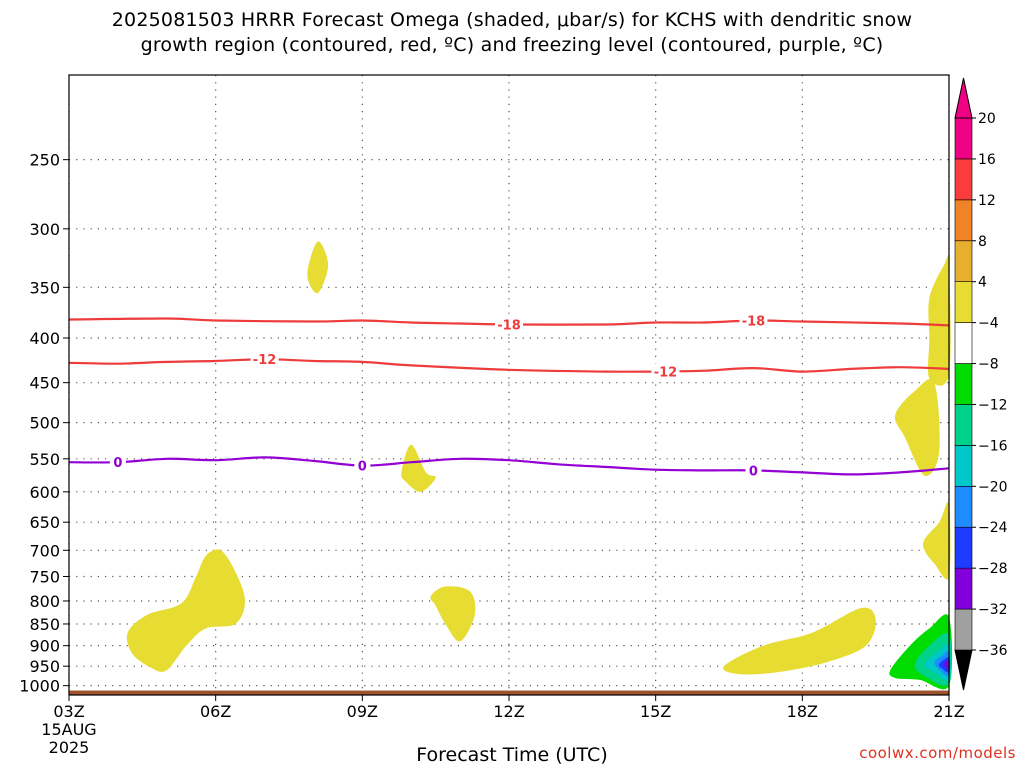 Image resolution: width=1024 pixels, height=768 pixels. Describe the element at coordinates (988, 365) in the screenshot. I see `colorbar-label--8: −8` at that location.